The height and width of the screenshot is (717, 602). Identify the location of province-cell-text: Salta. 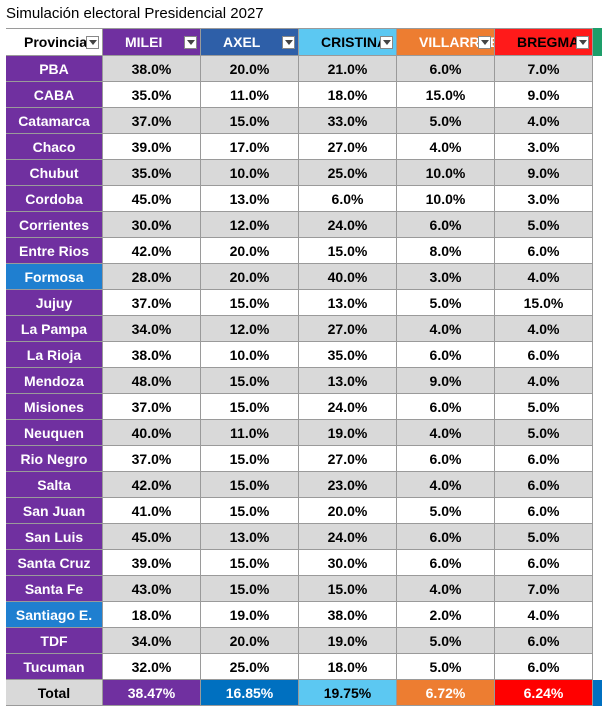
(54, 484).